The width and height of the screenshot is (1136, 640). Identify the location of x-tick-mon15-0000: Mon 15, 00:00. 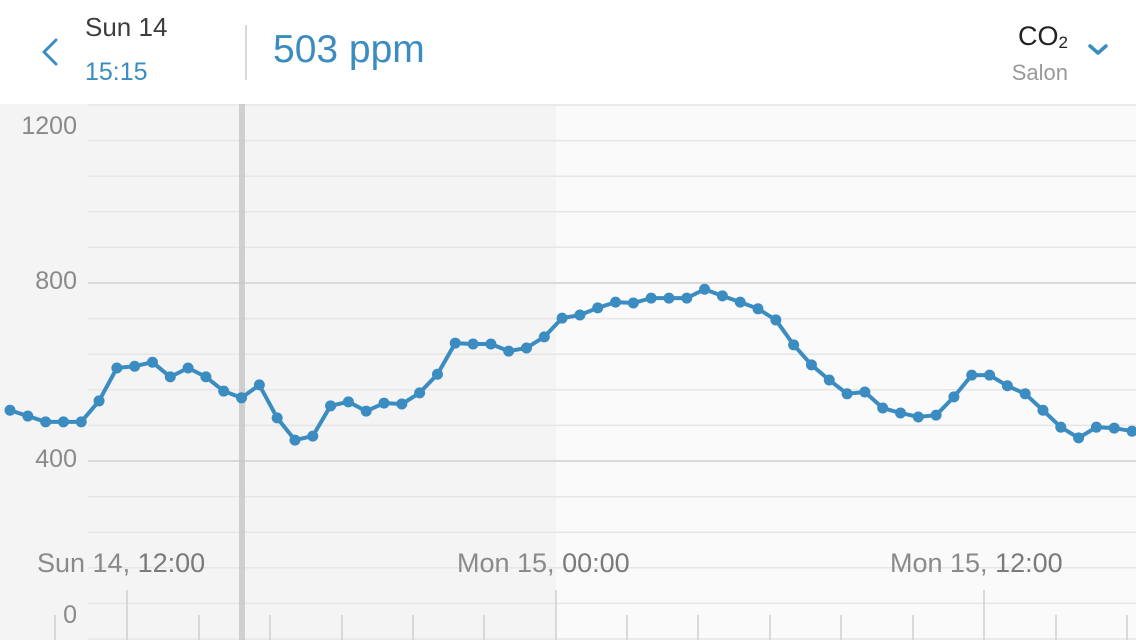
(543, 563).